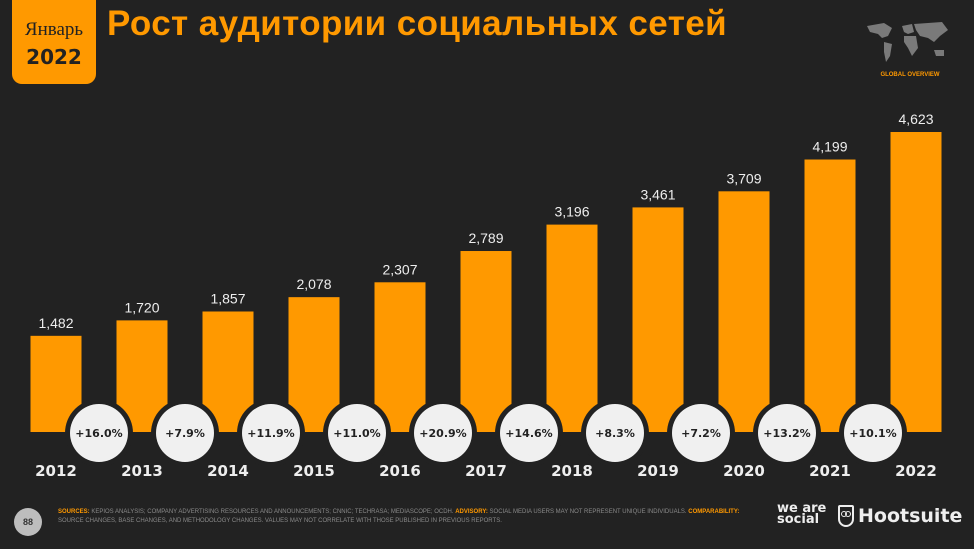 This screenshot has height=549, width=974. Describe the element at coordinates (28, 522) in the screenshot. I see `page-number: 88` at that location.